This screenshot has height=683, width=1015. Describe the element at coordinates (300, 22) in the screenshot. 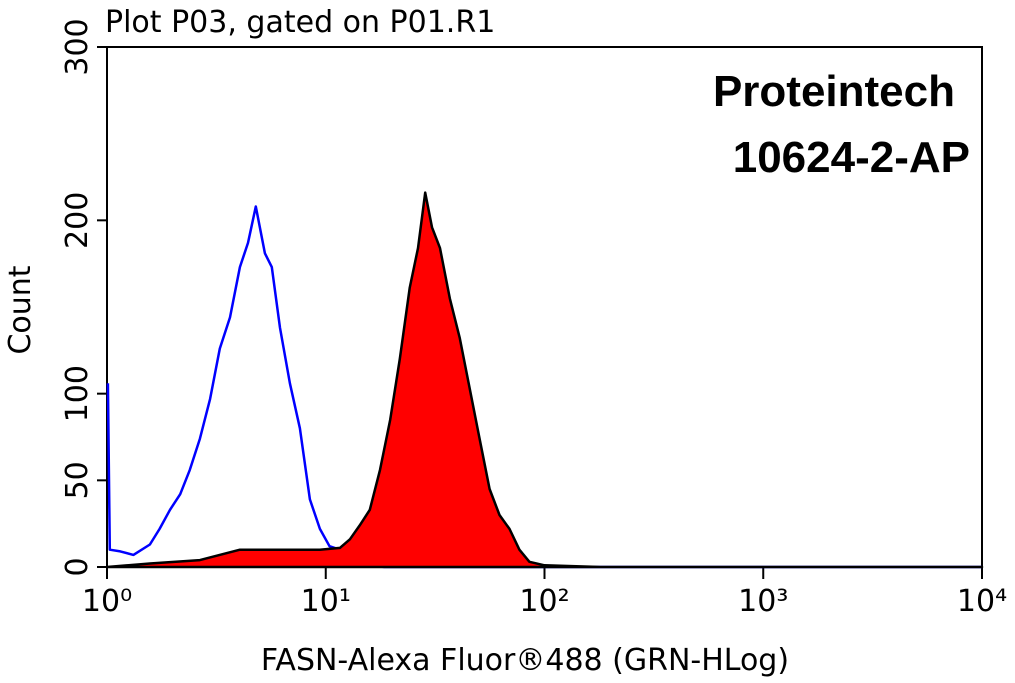

I see `chart-title: Plot P03, gated on P01.R1` at that location.